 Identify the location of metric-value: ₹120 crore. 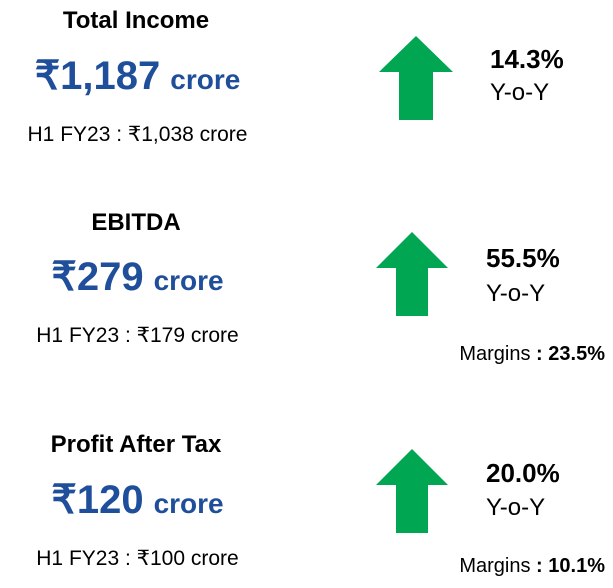
(137, 502).